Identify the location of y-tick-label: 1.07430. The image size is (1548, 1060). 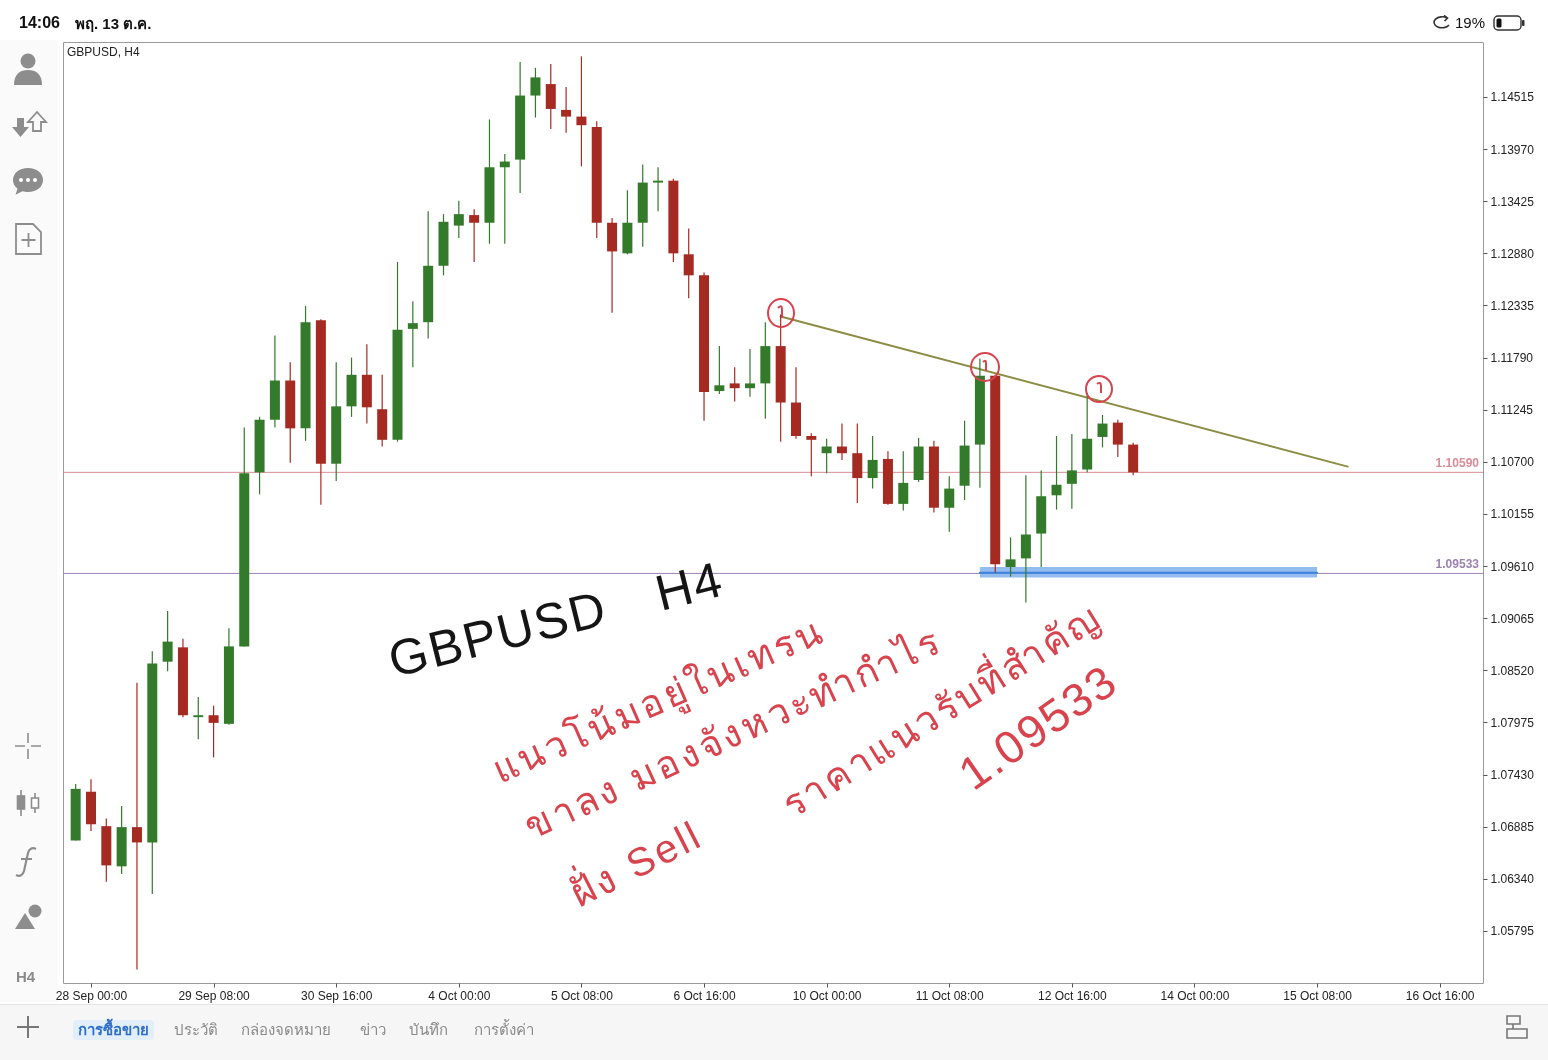
(1512, 775).